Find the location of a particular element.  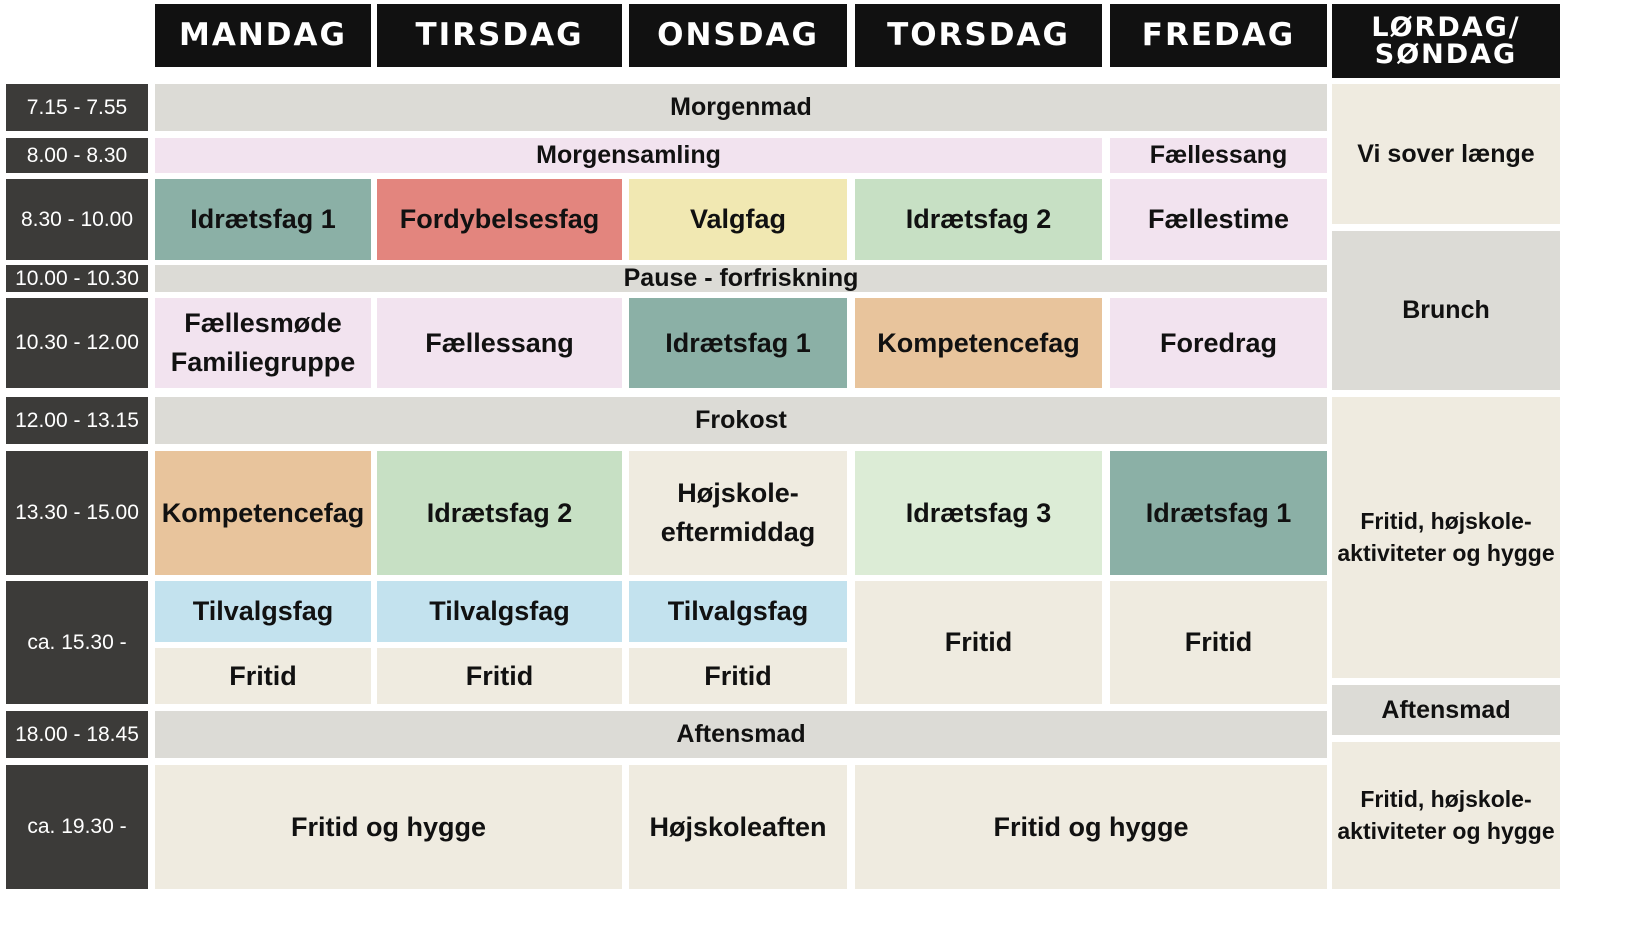

slot-wed-tilvalgsfag: Tilvalgsfag is located at coordinates (738, 611).